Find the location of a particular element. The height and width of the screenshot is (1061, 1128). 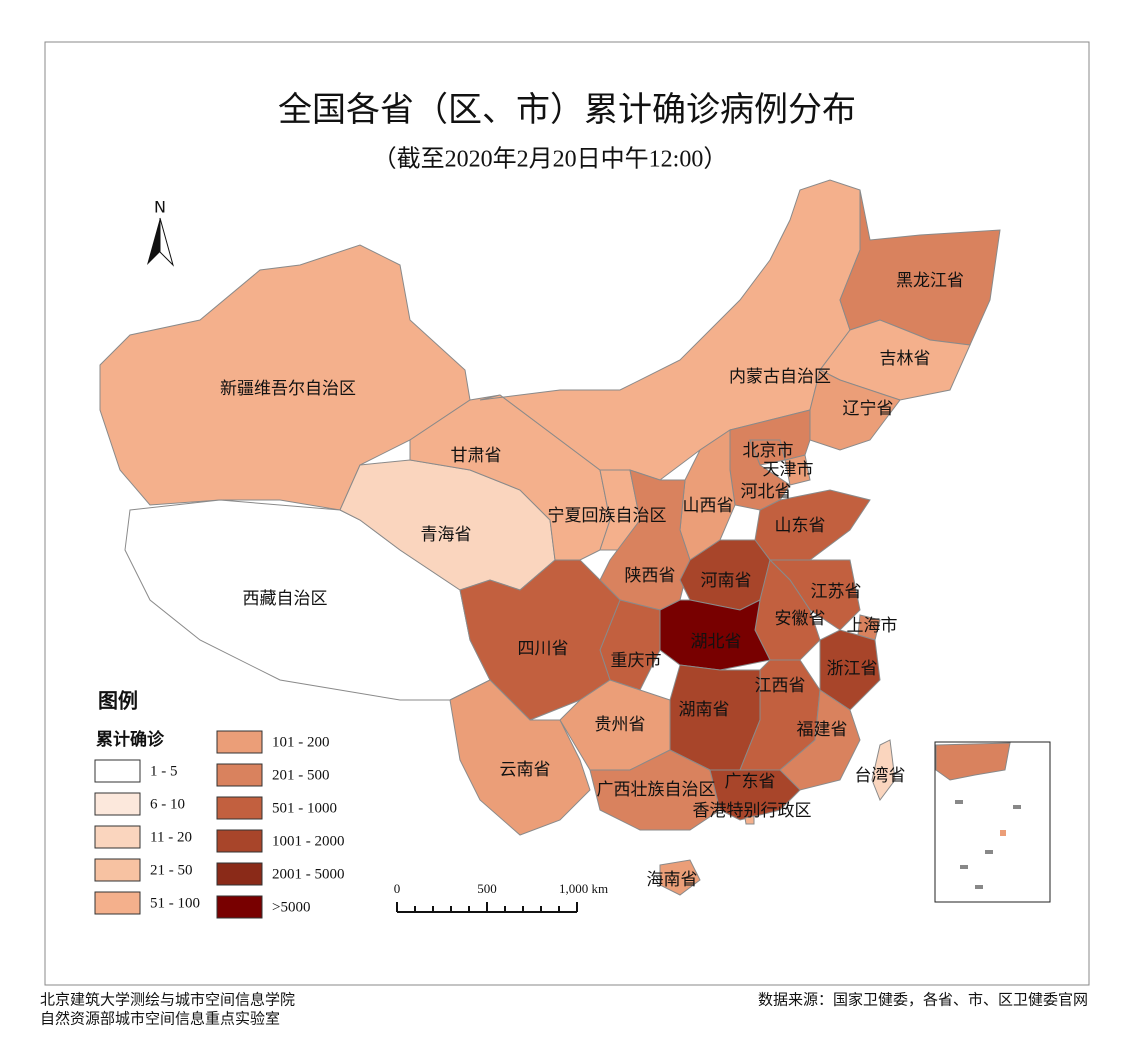

region-label: 甘肃省 is located at coordinates (476, 455).